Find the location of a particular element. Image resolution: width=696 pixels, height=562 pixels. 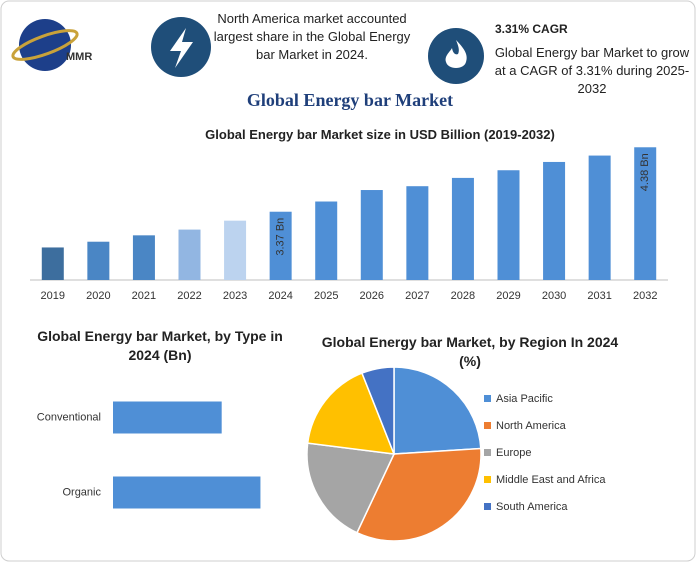

value-label: 3.37 Bn is located at coordinates (281, 237).